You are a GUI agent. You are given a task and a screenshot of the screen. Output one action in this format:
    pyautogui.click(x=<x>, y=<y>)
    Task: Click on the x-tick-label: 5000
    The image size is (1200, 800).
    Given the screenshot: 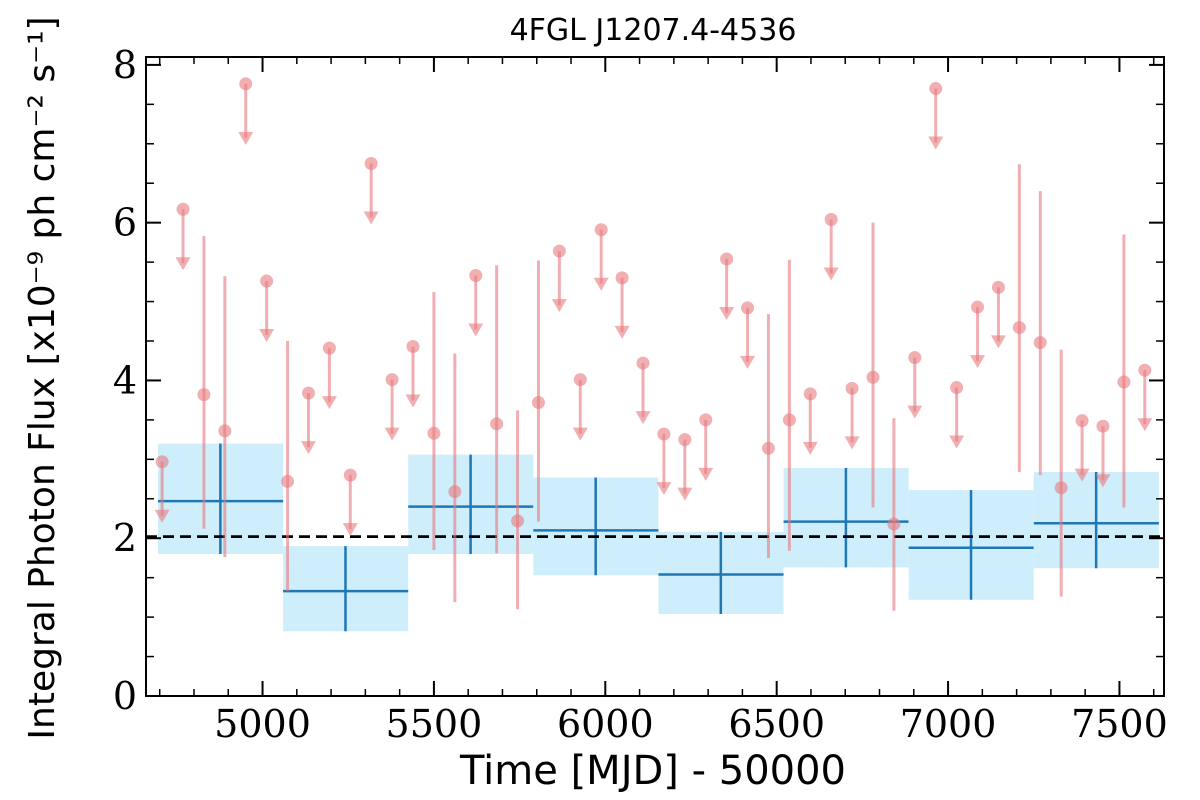 What is the action you would take?
    pyautogui.click(x=262, y=724)
    